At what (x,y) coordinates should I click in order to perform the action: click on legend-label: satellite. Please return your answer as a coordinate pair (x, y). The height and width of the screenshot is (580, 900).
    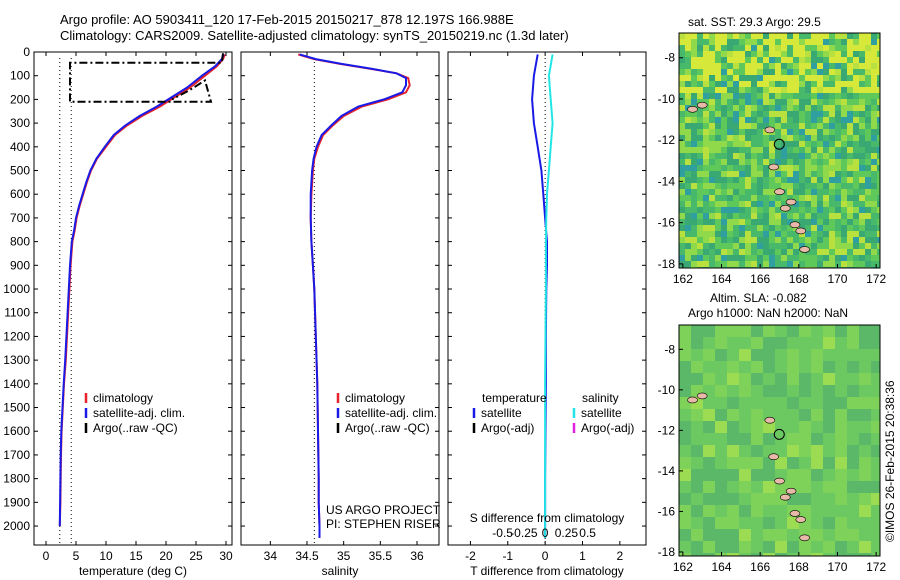
    Looking at the image, I should click on (501, 413).